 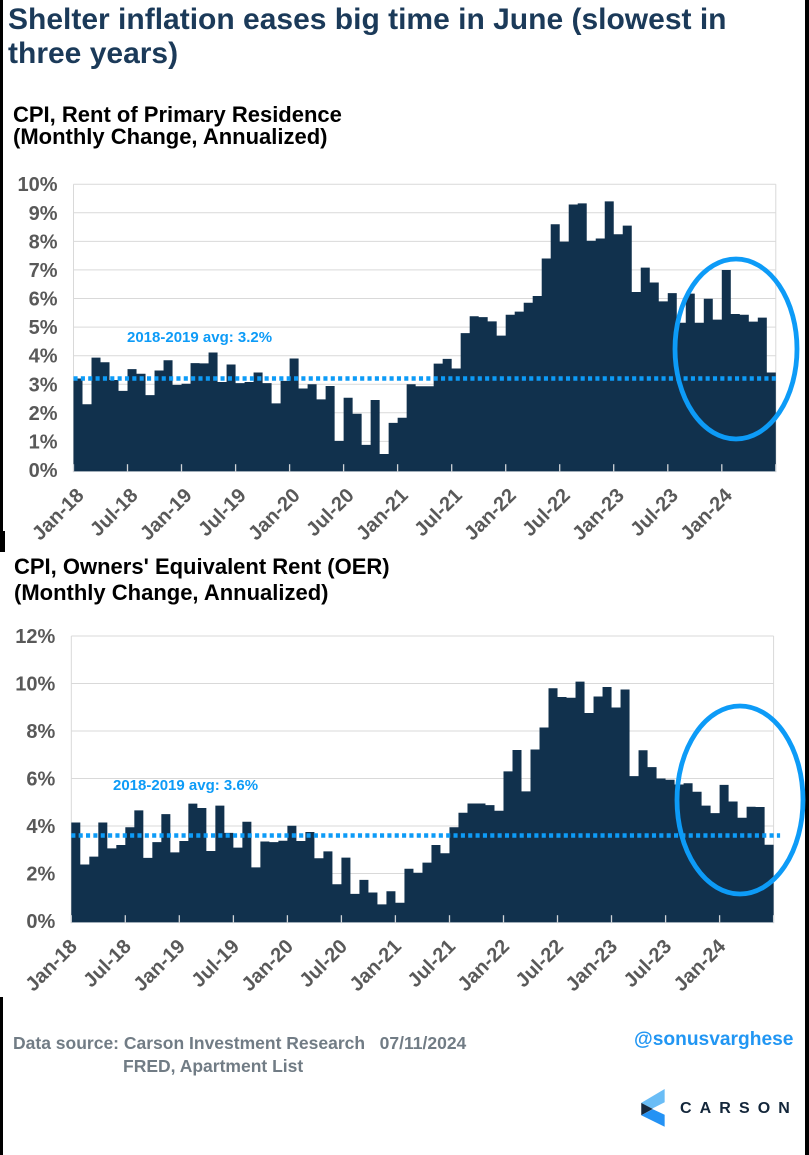 I want to click on svg-text: 1%, so click(x=43, y=442).